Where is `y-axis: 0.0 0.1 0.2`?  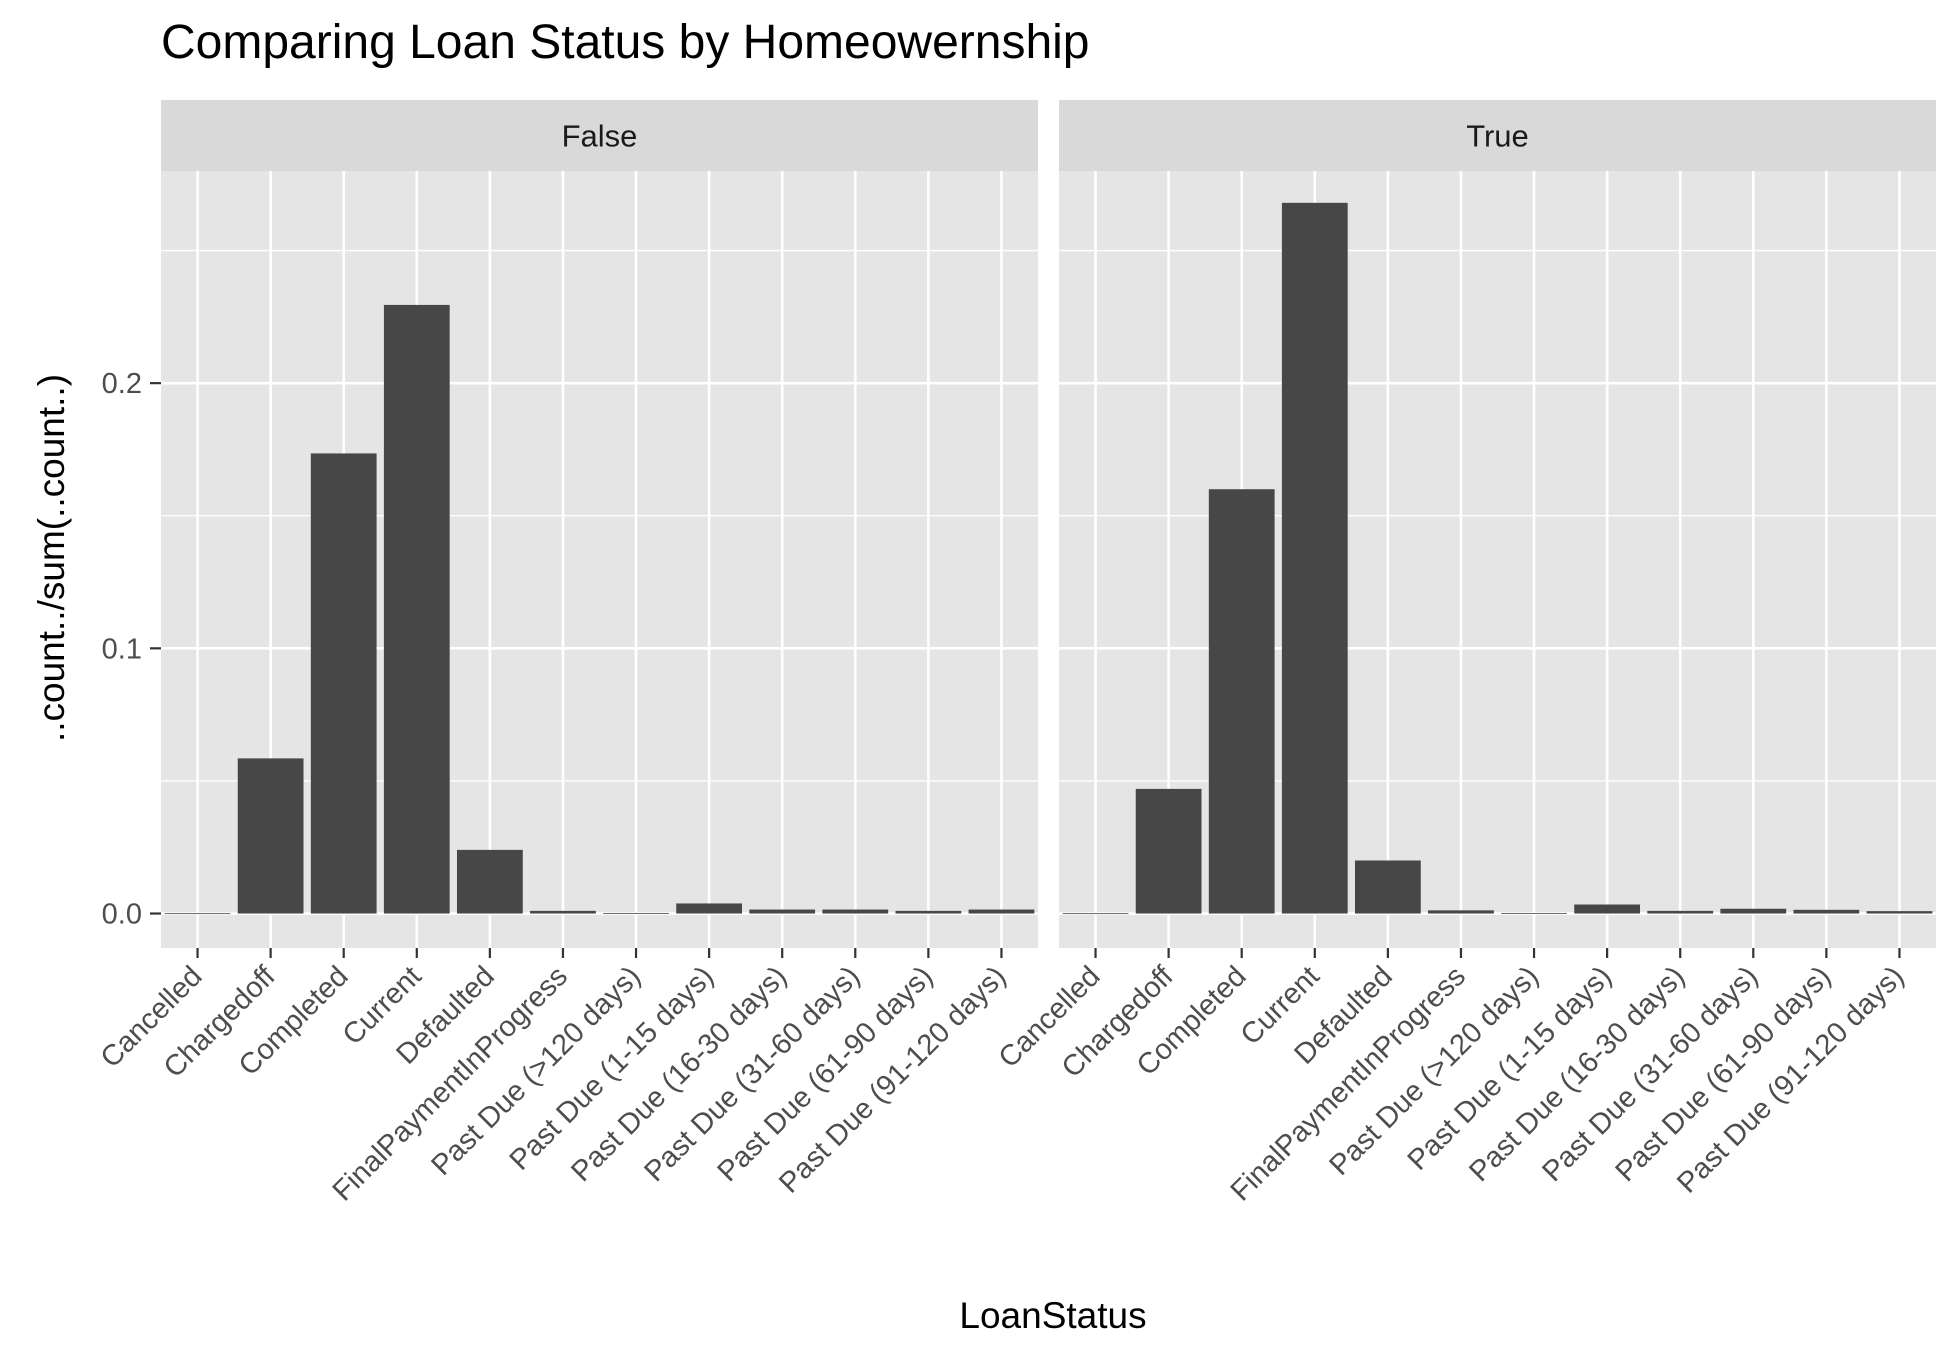
y-axis: 0.0 0.1 0.2 is located at coordinates (131, 649).